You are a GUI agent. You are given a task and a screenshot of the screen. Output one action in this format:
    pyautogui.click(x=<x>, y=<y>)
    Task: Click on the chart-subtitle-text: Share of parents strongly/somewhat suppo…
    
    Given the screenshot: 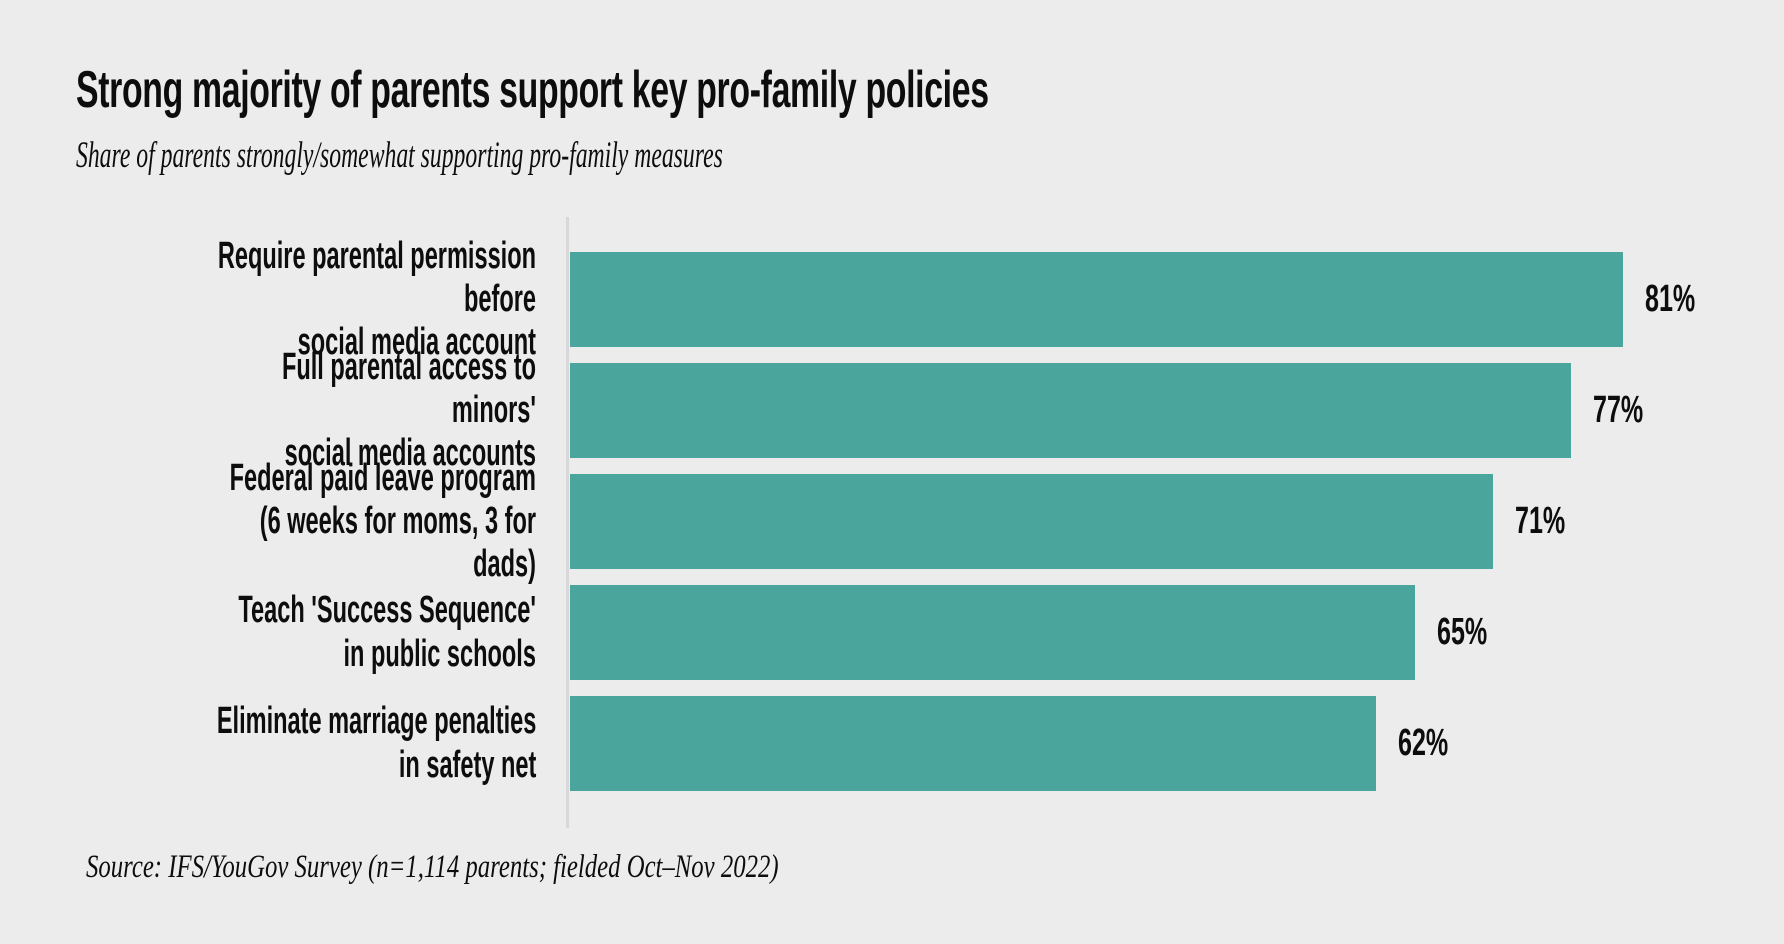 What is the action you would take?
    pyautogui.click(x=399, y=155)
    